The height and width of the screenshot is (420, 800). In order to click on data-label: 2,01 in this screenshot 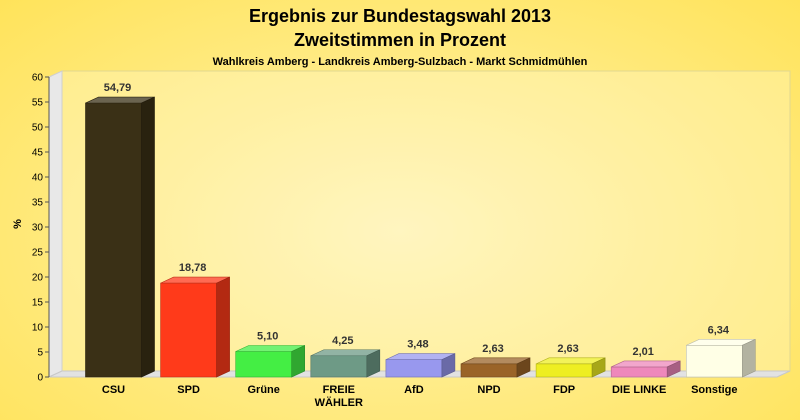, I will do `click(642, 352)`.